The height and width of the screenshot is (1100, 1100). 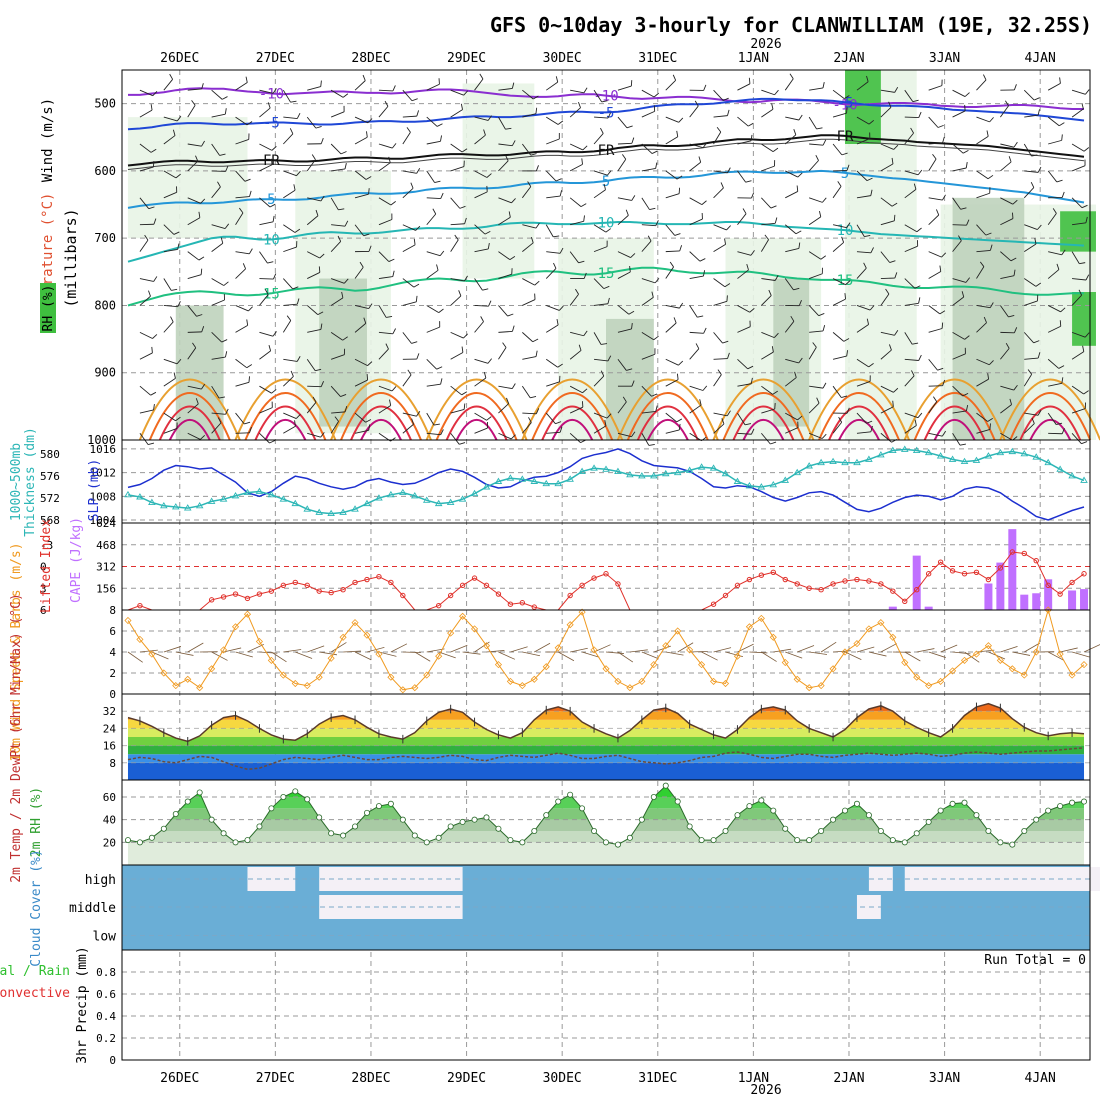 I want to click on bottom-date-label-6: 1JAN, so click(x=753, y=1078).